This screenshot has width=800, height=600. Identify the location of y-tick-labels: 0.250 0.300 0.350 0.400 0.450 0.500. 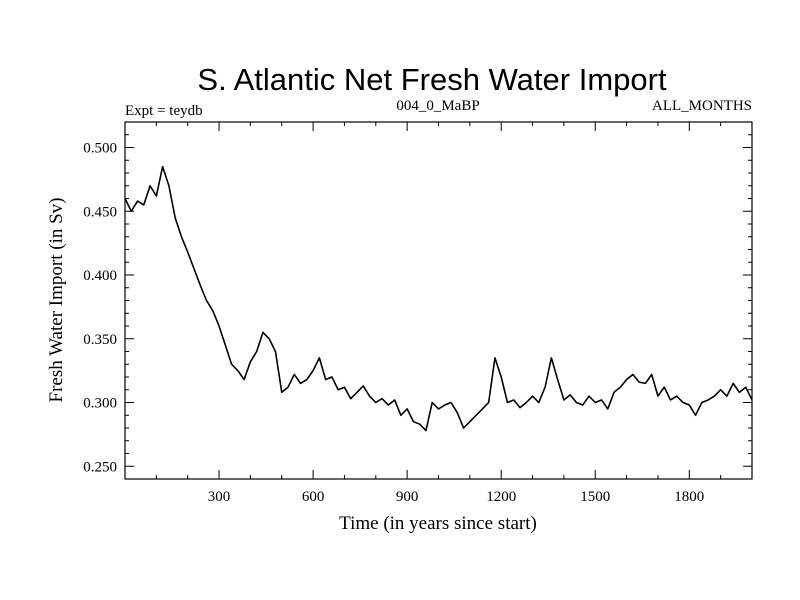
(100, 308).